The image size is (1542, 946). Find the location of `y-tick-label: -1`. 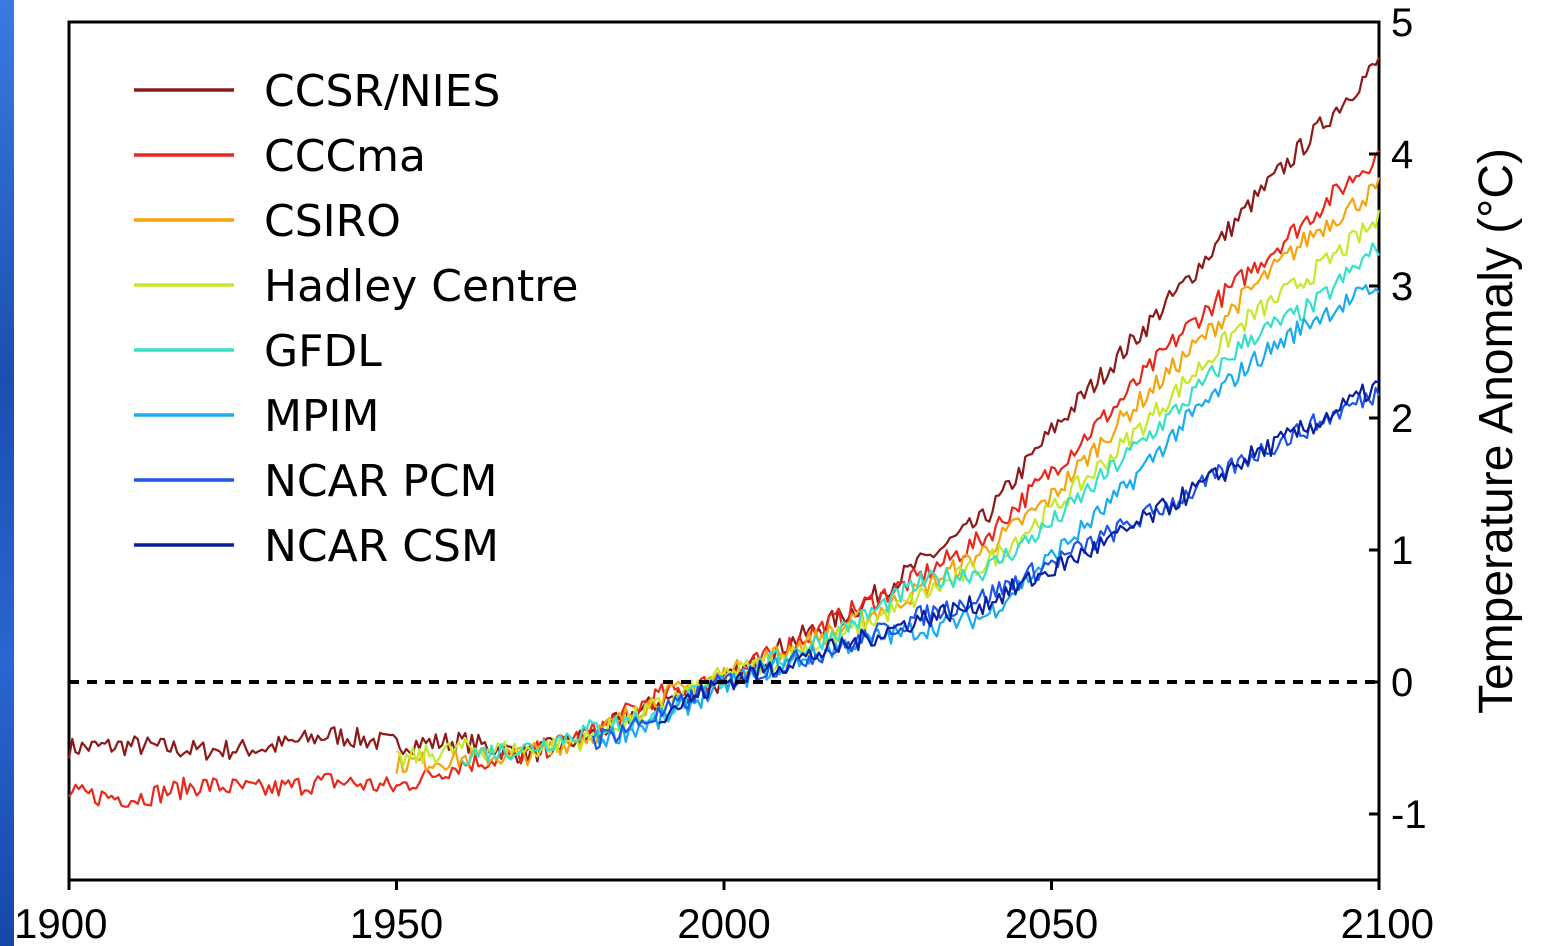

y-tick-label: -1 is located at coordinates (1409, 815).